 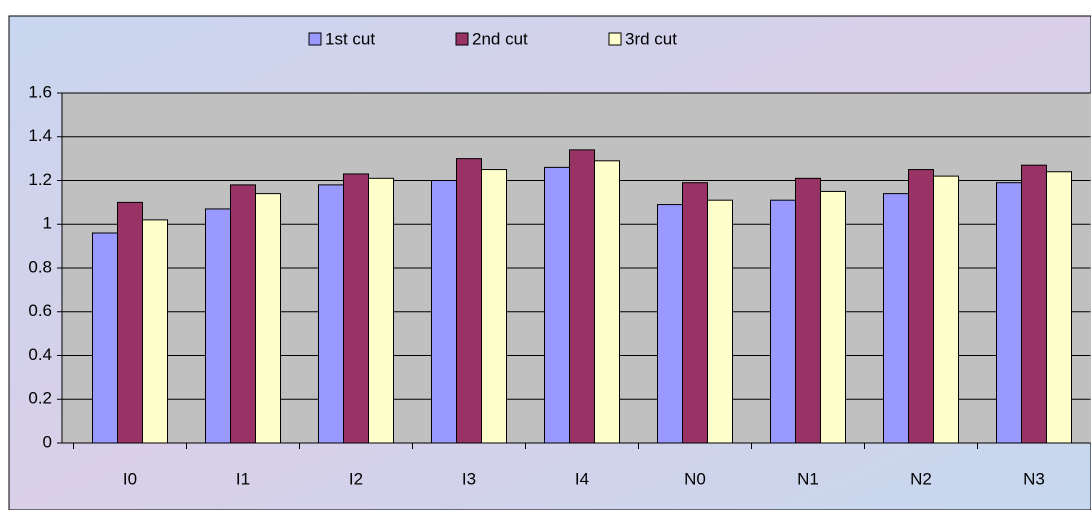 What do you see at coordinates (243, 478) in the screenshot?
I see `x-tick-label: I1` at bounding box center [243, 478].